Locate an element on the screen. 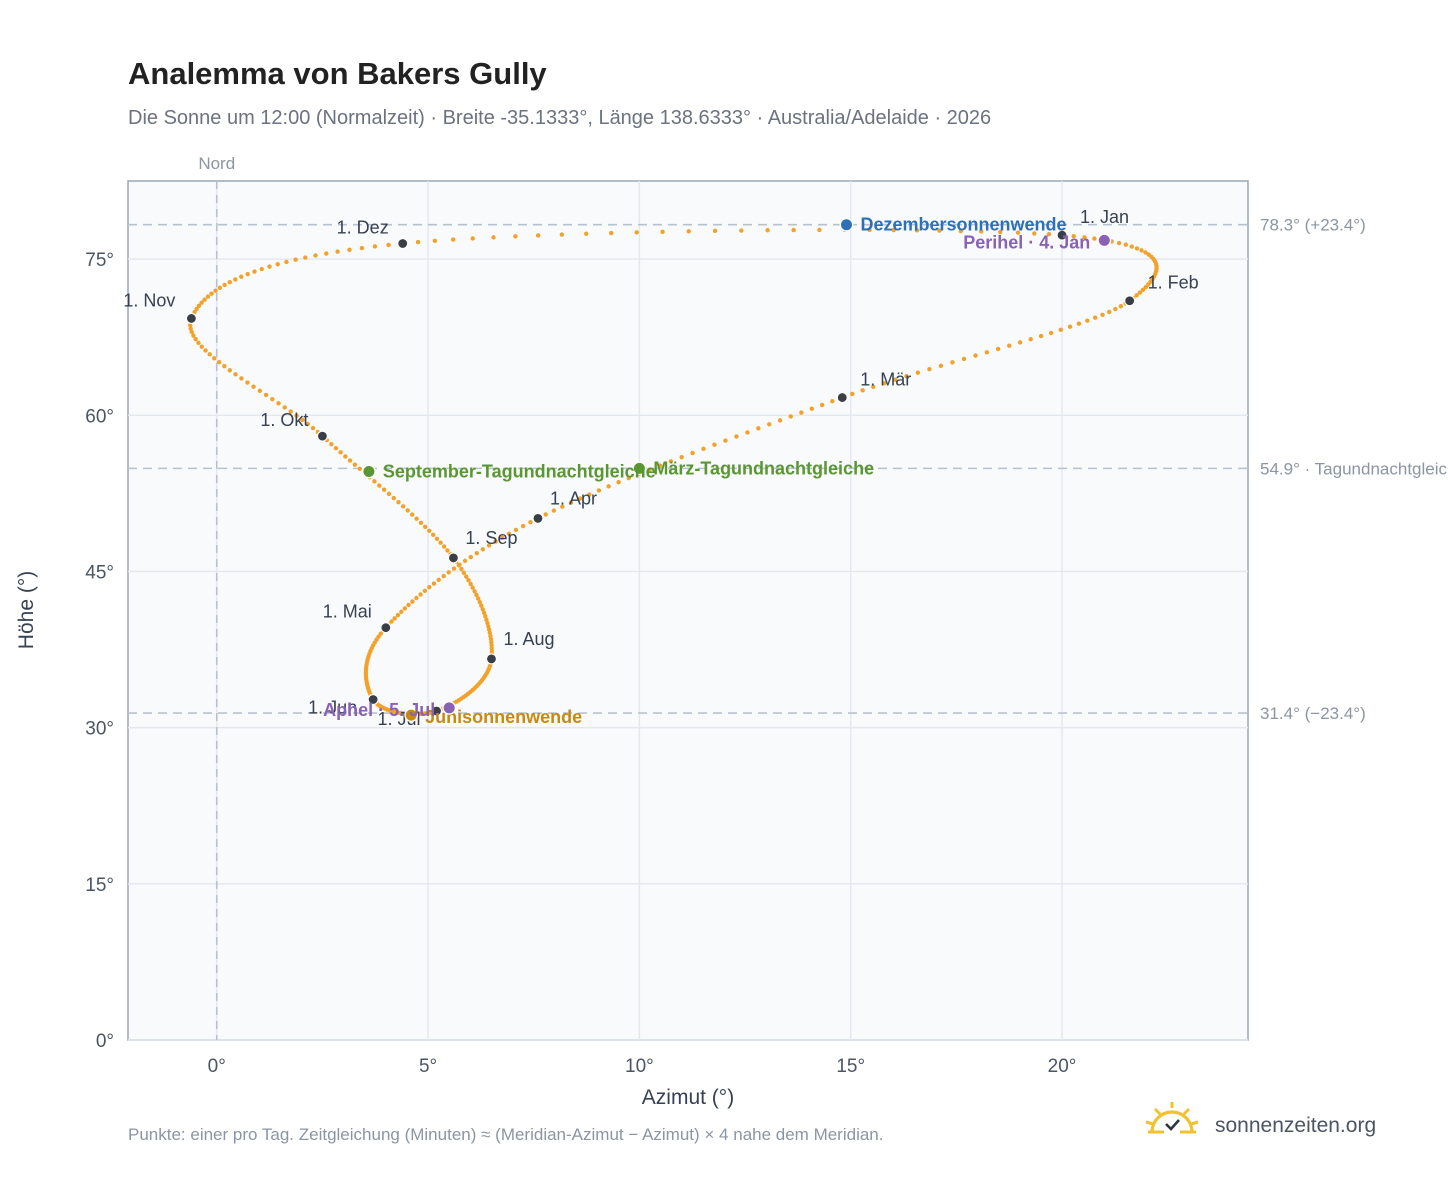  month-label: 1. Jan is located at coordinates (1104, 217).